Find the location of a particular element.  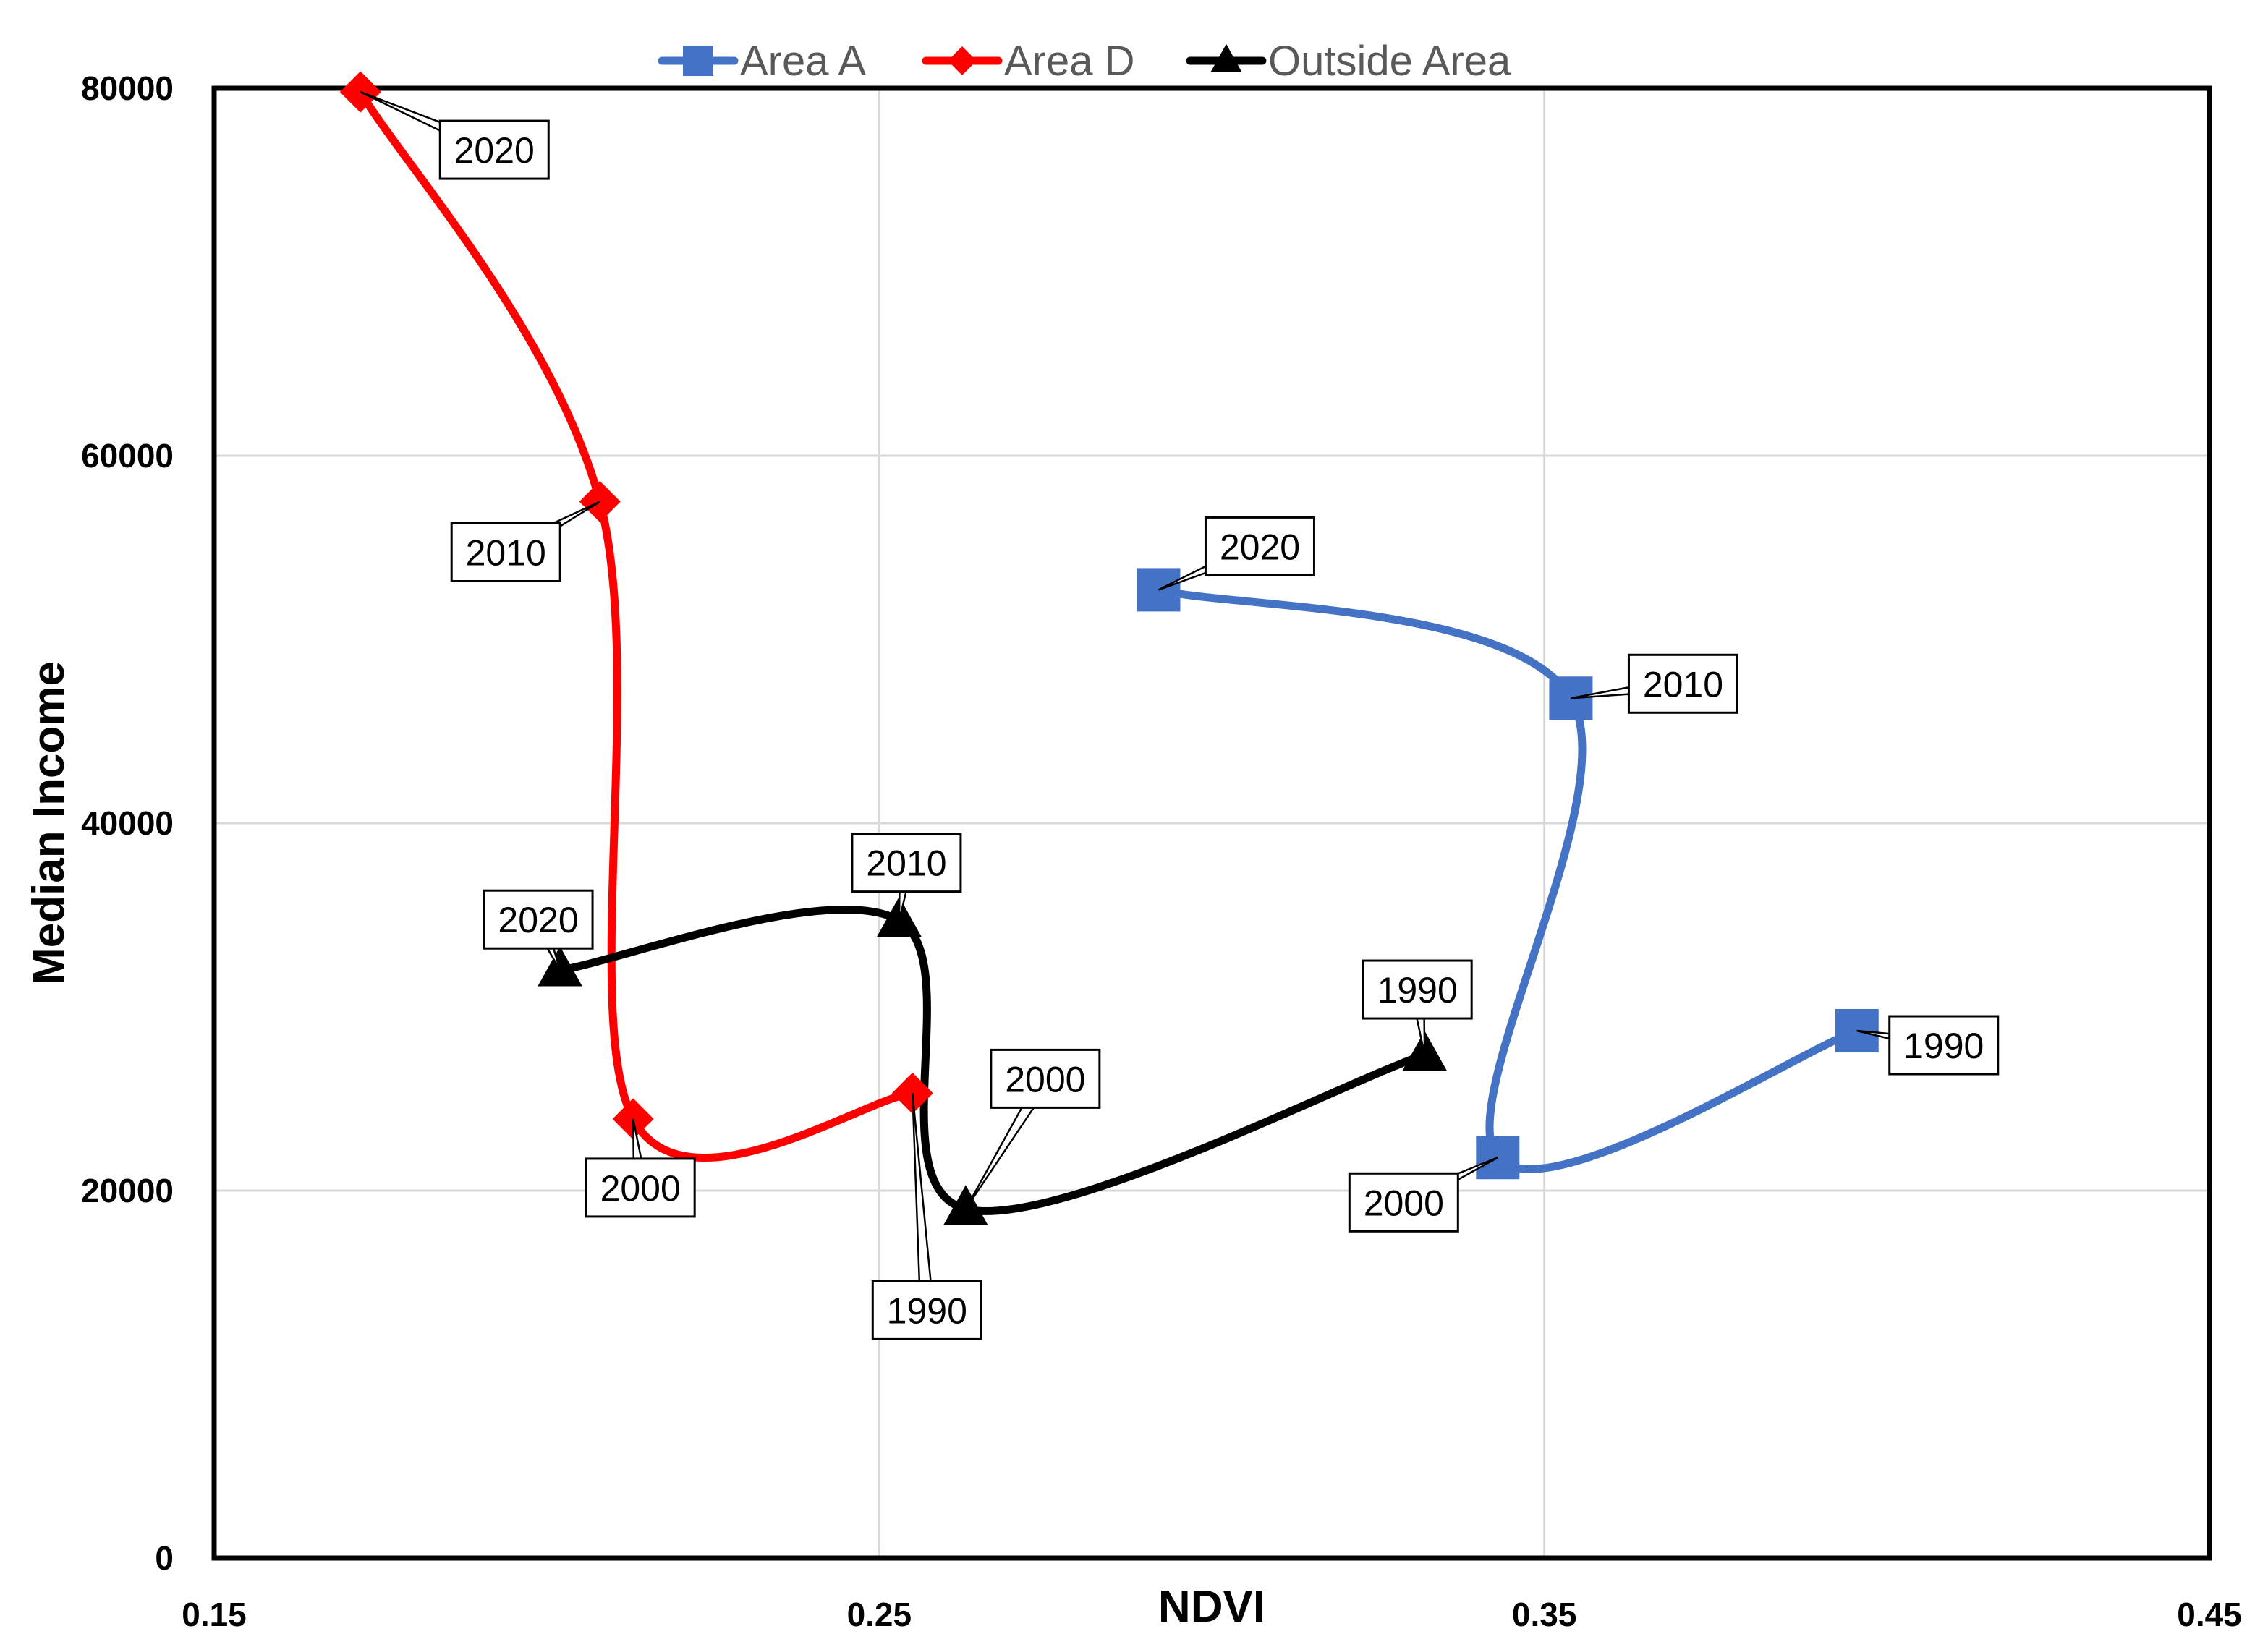

y-tick-label: 20000 is located at coordinates (127, 1190).